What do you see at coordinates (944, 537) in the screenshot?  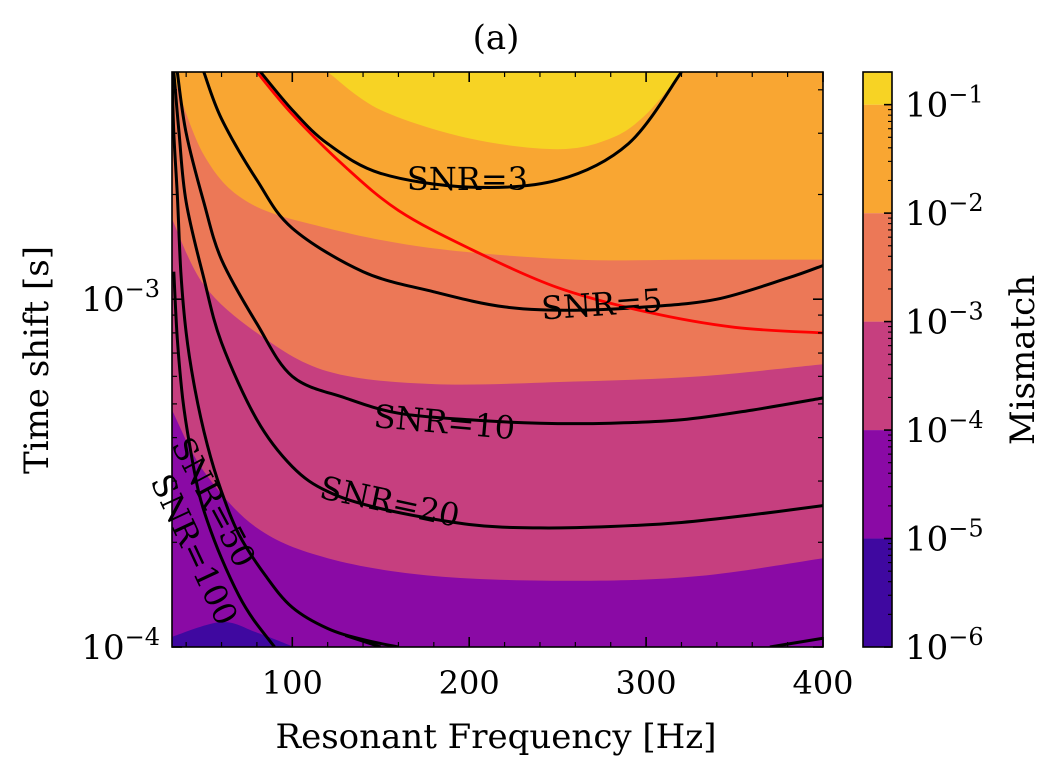 I see `colorbar-tick-label: 10⁻⁵` at bounding box center [944, 537].